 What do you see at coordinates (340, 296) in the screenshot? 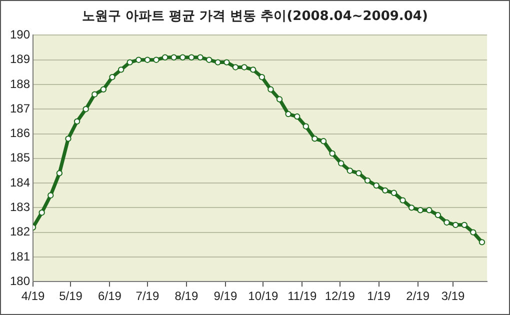
I see `x-tick-label: 12/19` at bounding box center [340, 296].